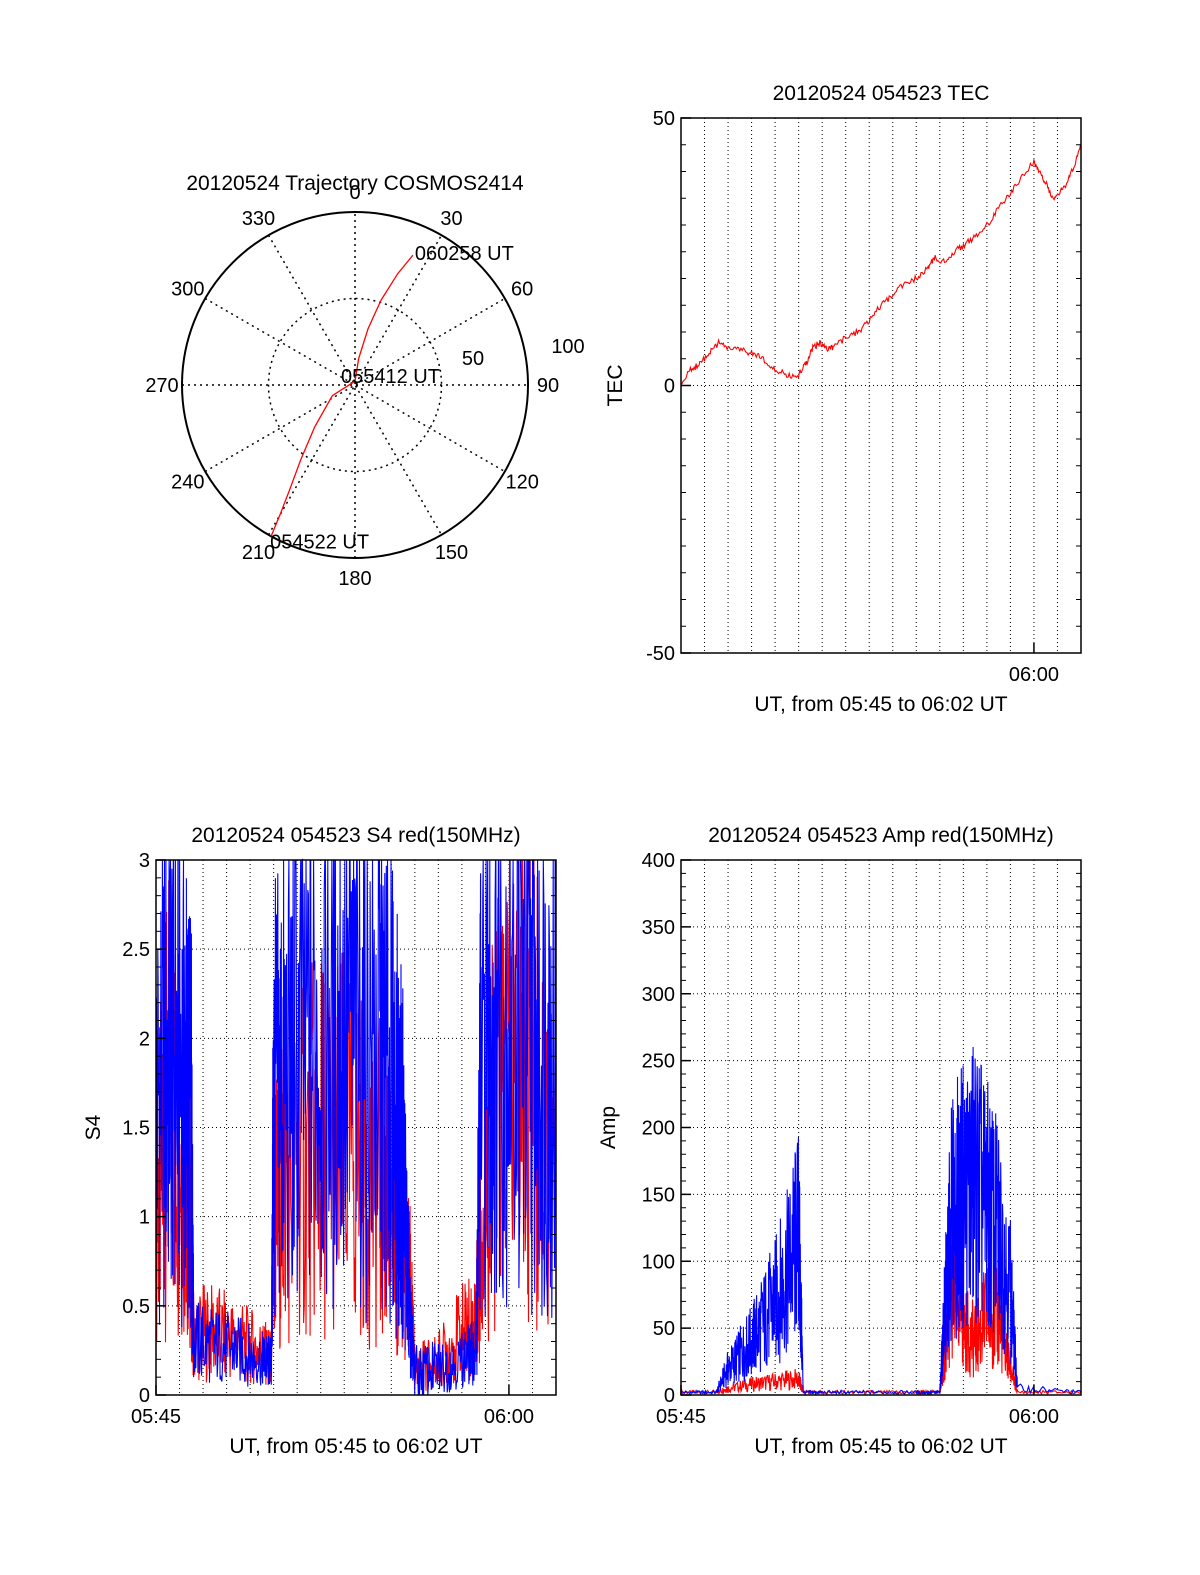 The width and height of the screenshot is (1200, 1575). Describe the element at coordinates (342, 395) in the screenshot. I see `trajectory-track` at that location.